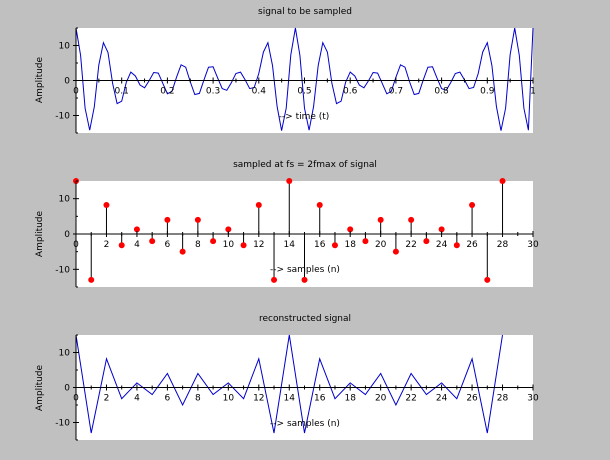 The width and height of the screenshot is (610, 460). Describe the element at coordinates (472, 399) in the screenshot. I see `chart-3-x-tick-label: 26` at that location.